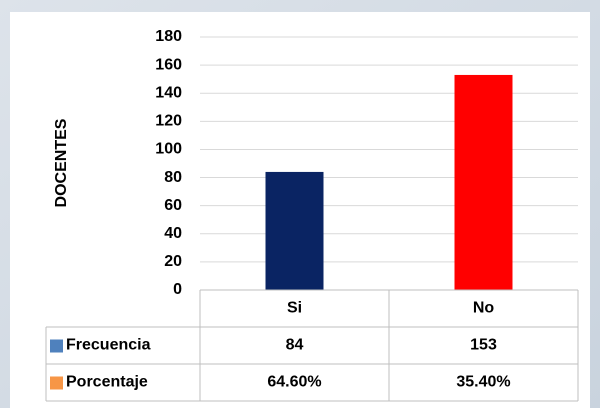  I want to click on table-value: 153, so click(483, 345).